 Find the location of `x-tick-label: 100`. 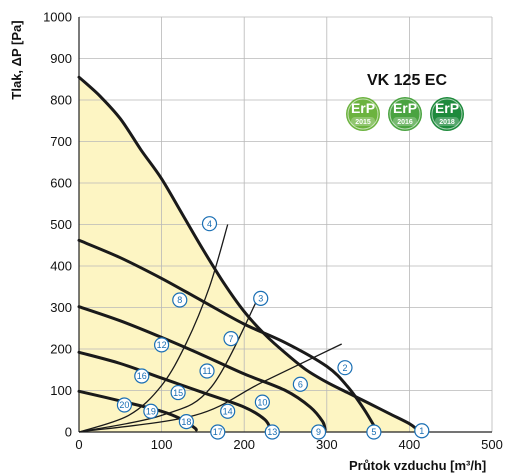

x-tick-label: 100 is located at coordinates (162, 444).